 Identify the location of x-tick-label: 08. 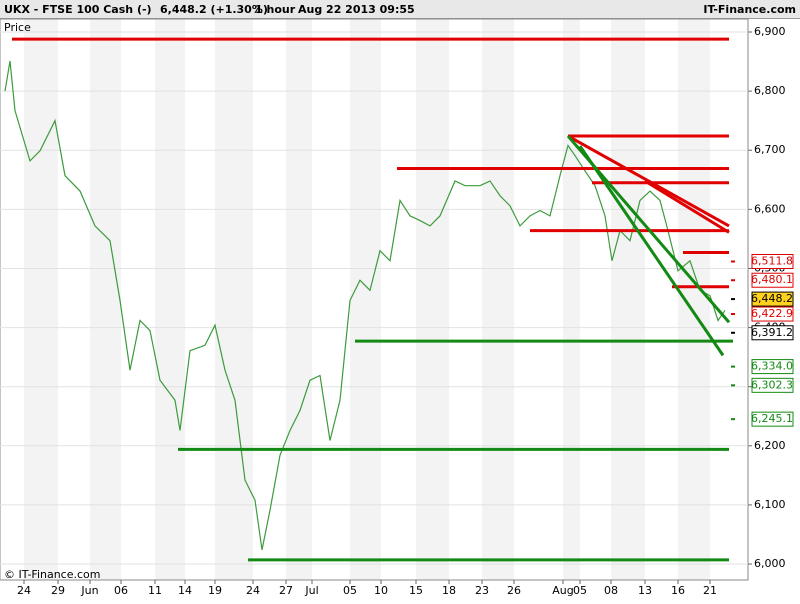
(611, 590).